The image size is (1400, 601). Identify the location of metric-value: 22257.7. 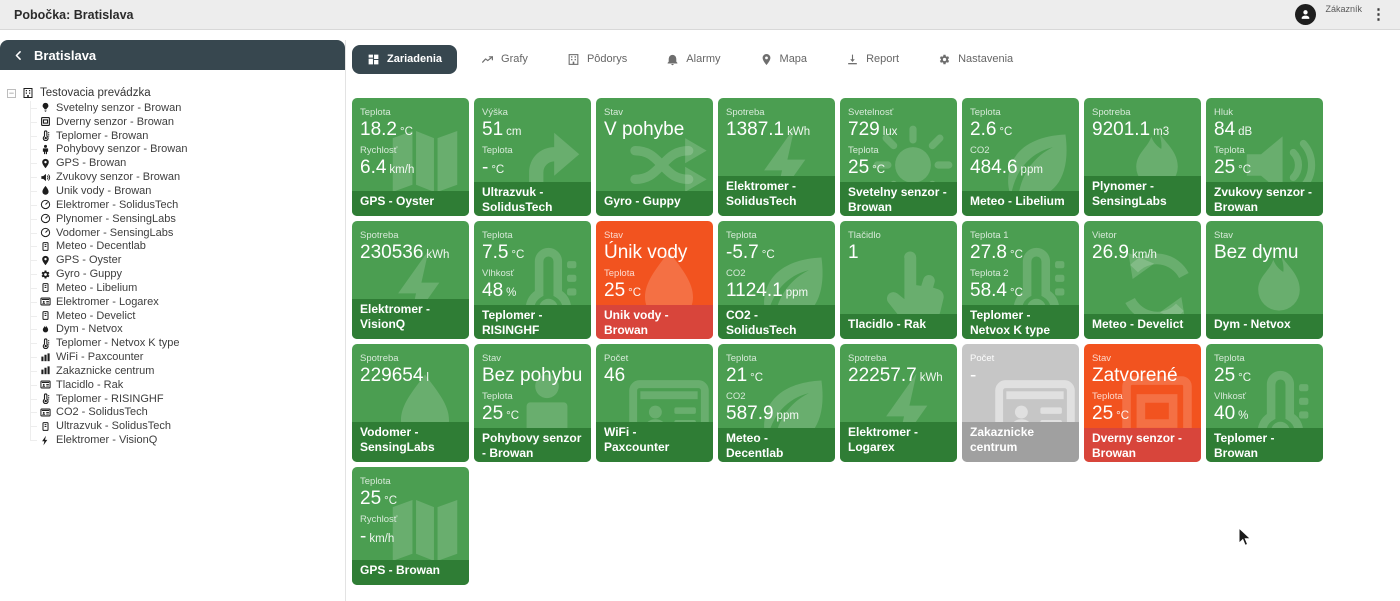
(882, 375).